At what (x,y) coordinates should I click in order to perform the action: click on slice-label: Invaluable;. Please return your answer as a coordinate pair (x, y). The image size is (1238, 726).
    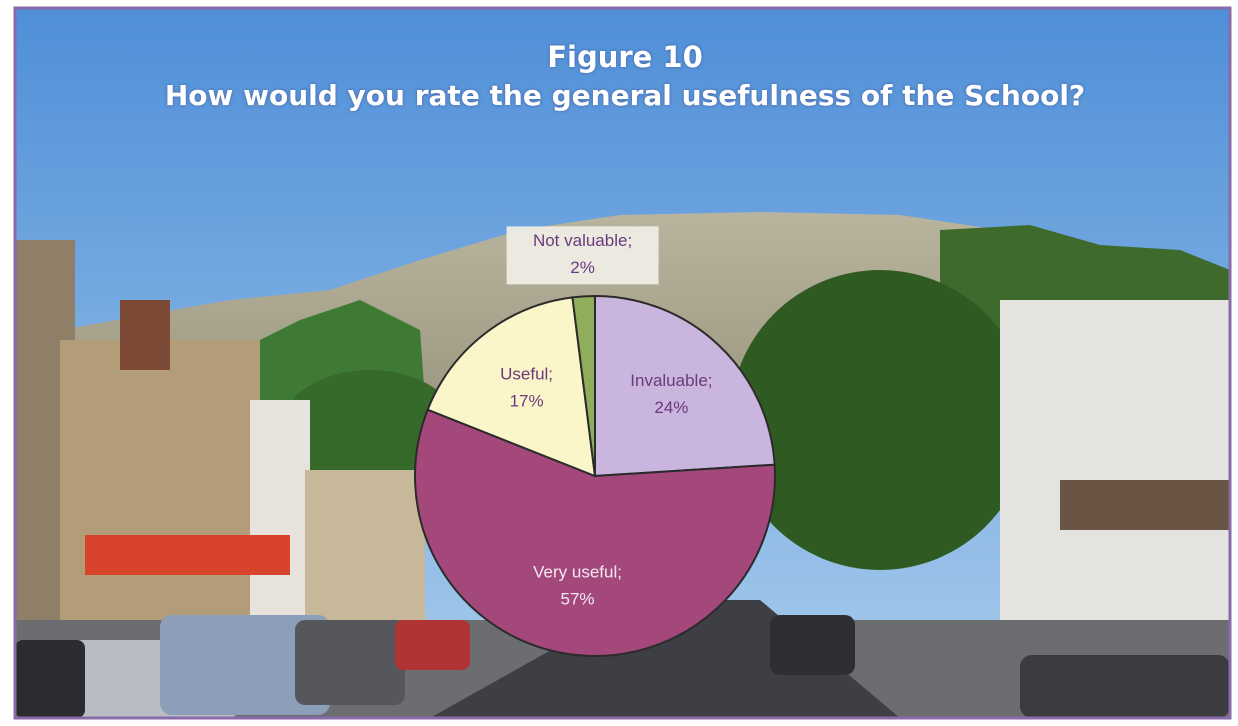
    Looking at the image, I should click on (671, 380).